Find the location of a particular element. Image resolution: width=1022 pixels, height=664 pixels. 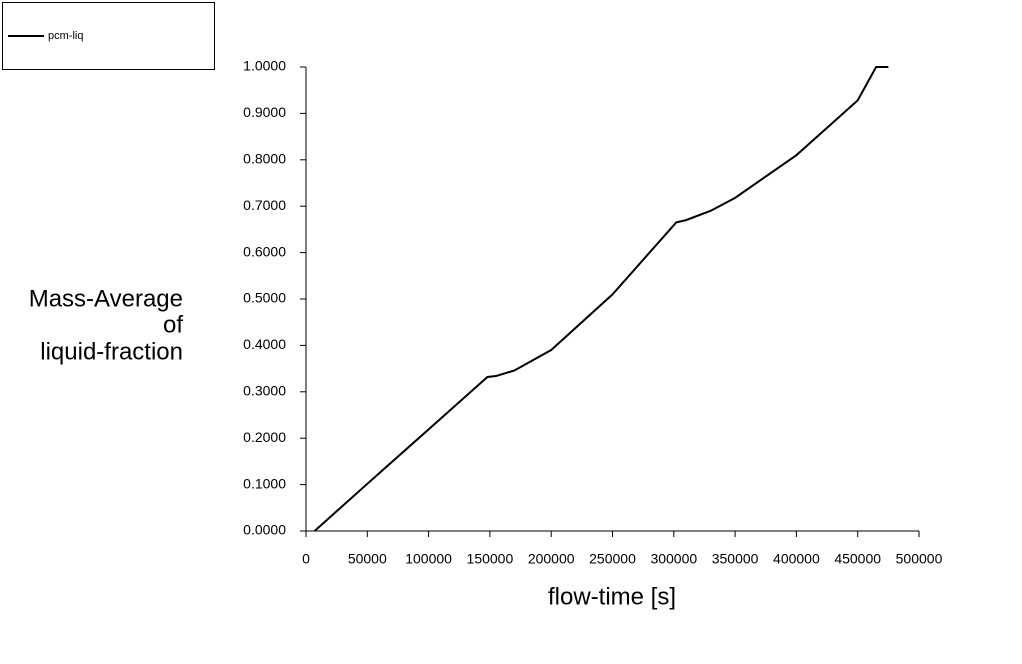

legend-box is located at coordinates (108, 36).